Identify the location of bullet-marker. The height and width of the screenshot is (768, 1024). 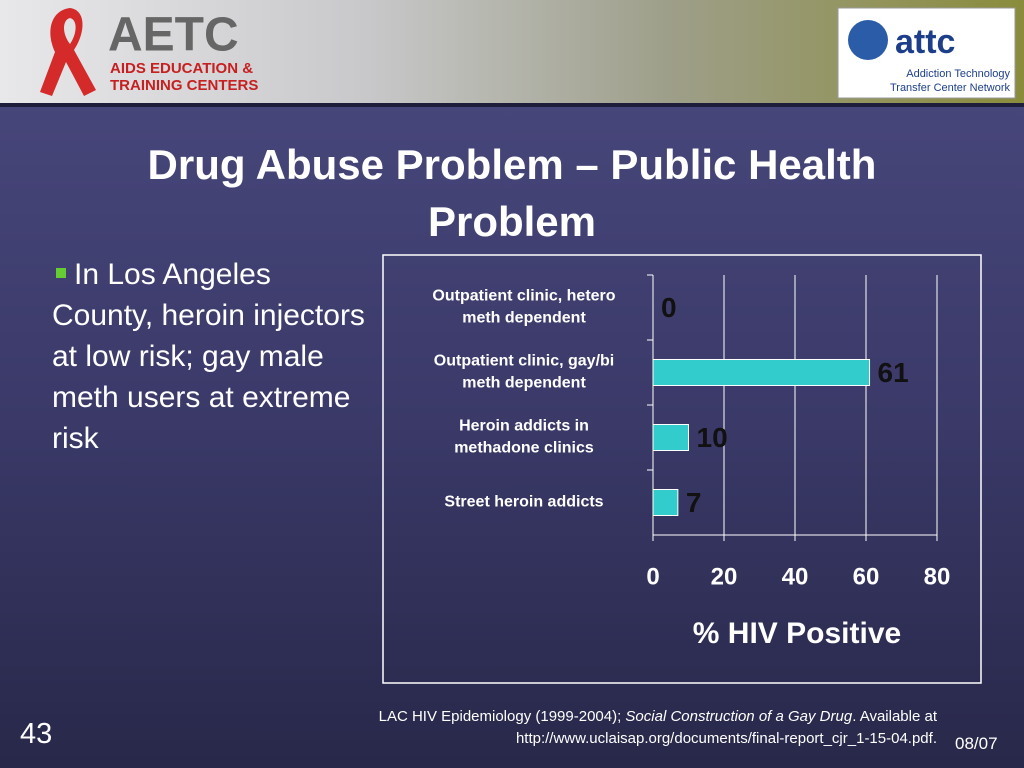
(61, 273).